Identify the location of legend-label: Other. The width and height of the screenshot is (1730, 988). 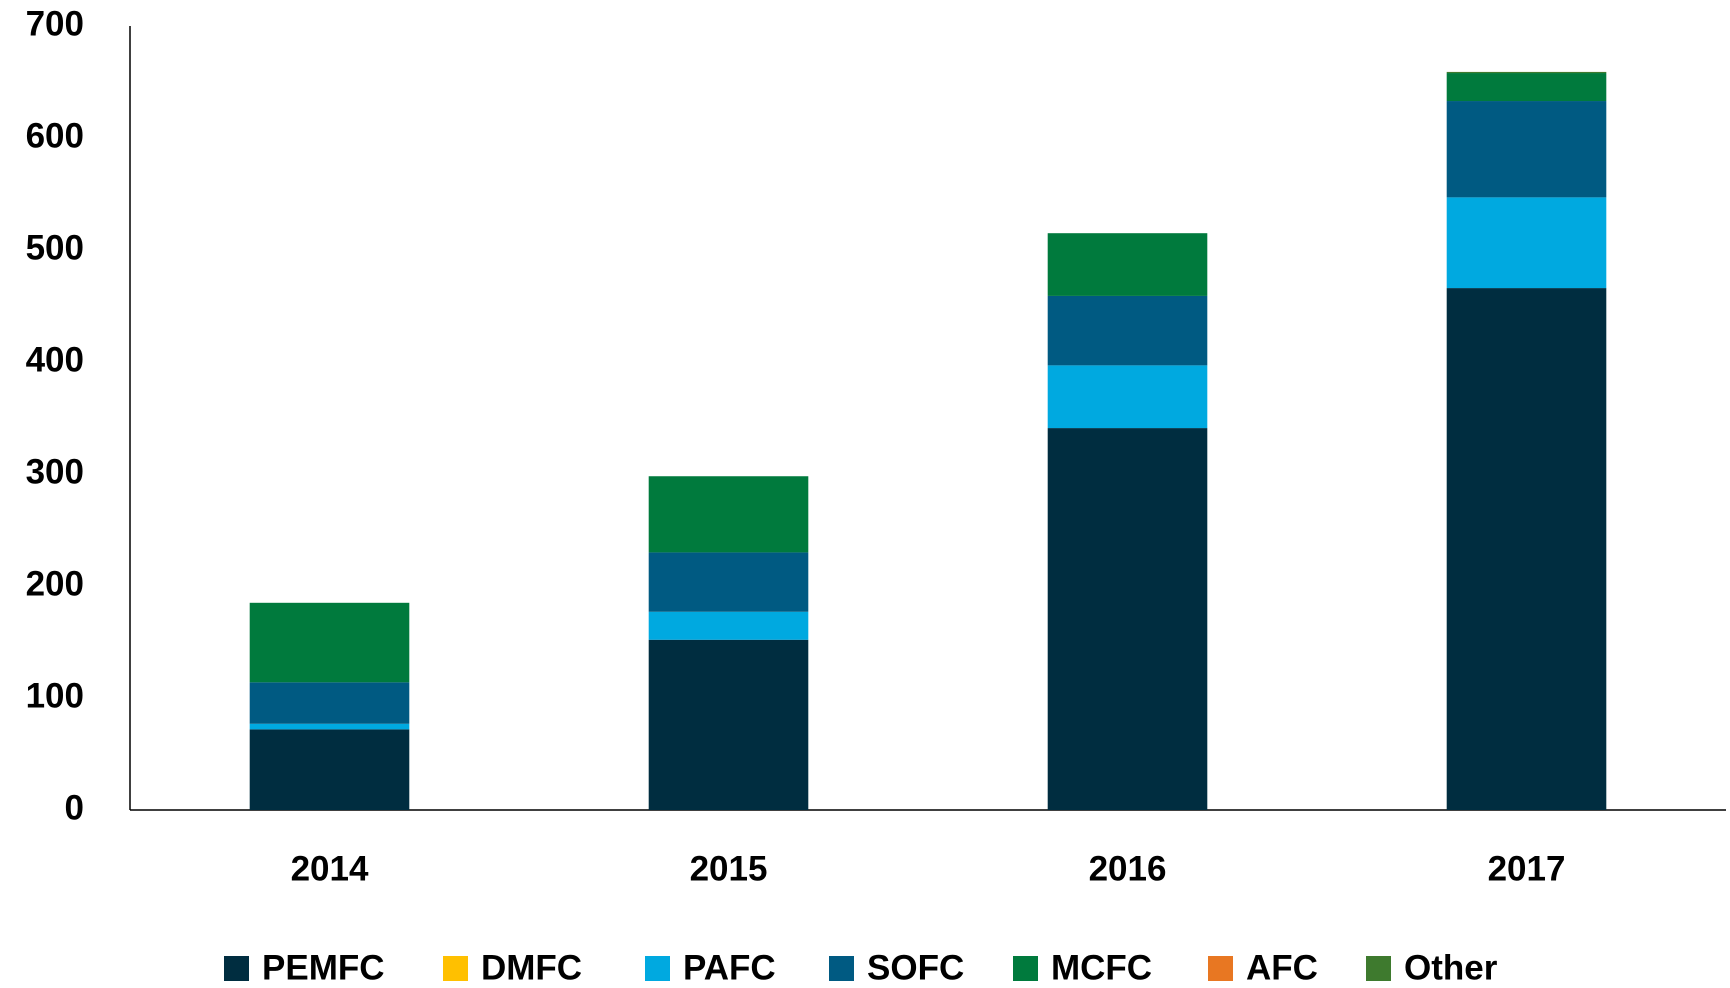
(1451, 967).